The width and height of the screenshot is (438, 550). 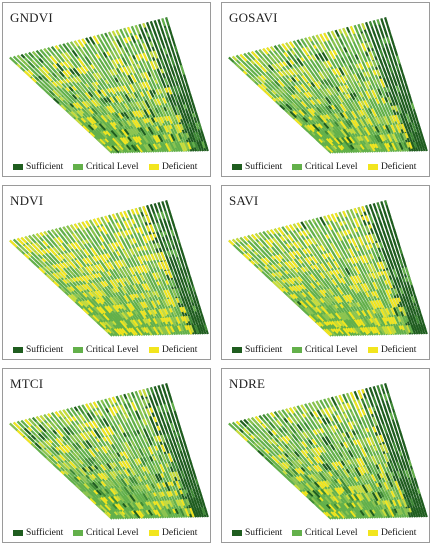 What do you see at coordinates (297, 350) in the screenshot?
I see `legend-swatch-critical` at bounding box center [297, 350].